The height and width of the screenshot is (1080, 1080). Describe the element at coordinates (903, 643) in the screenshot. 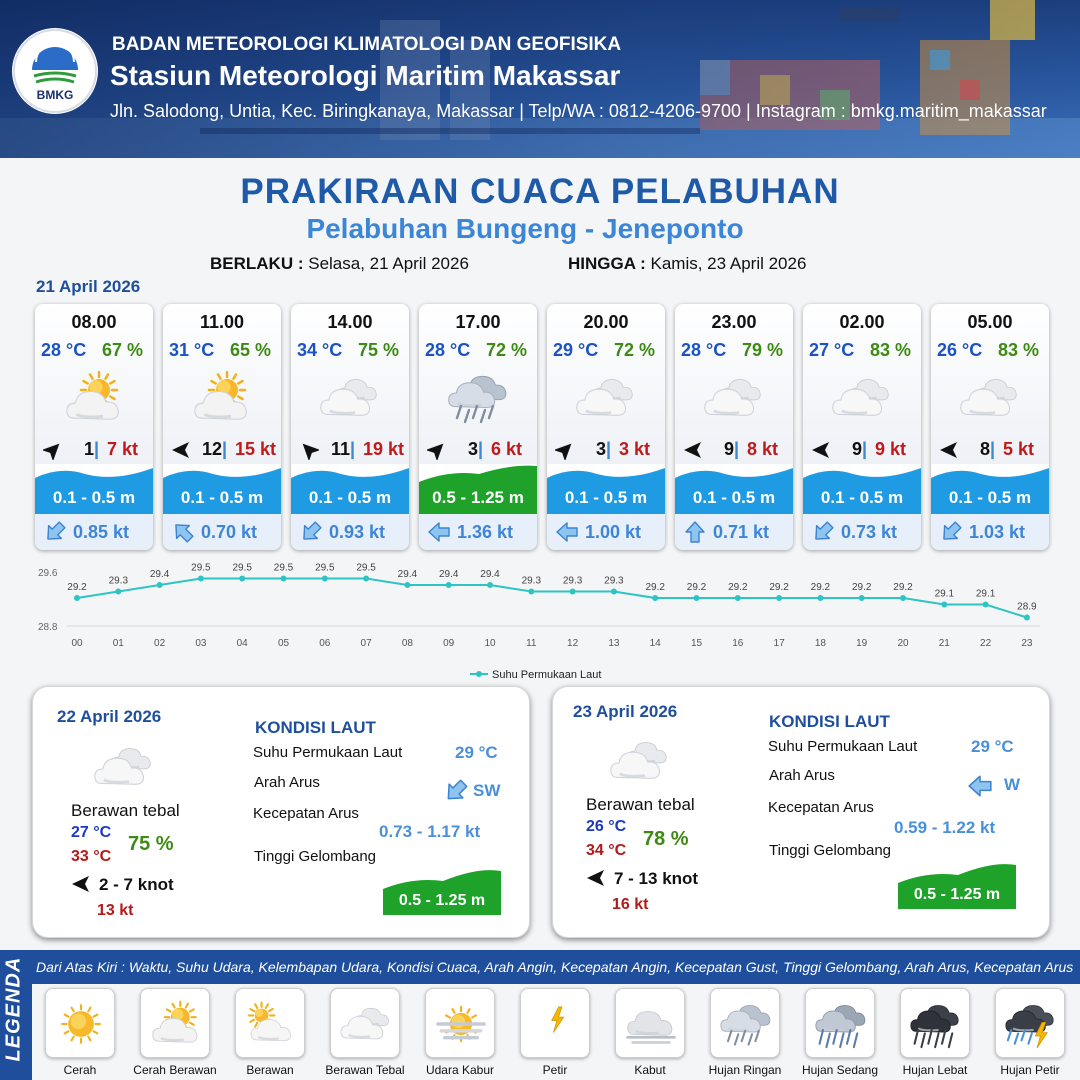

I see `x-tick-label: 20` at that location.